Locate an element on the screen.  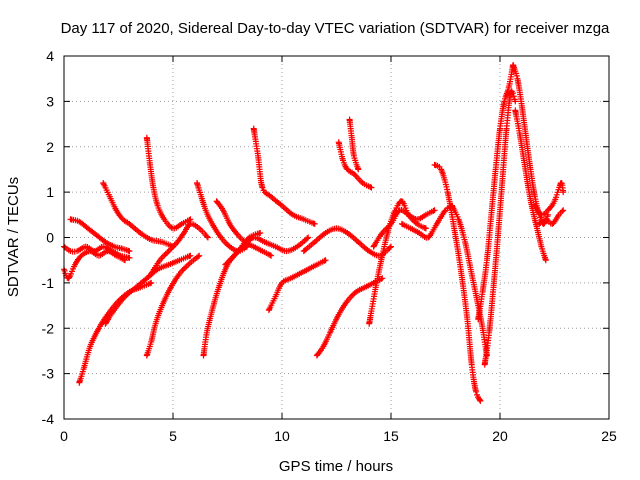
series-arc23 is located at coordinates (457, 282).